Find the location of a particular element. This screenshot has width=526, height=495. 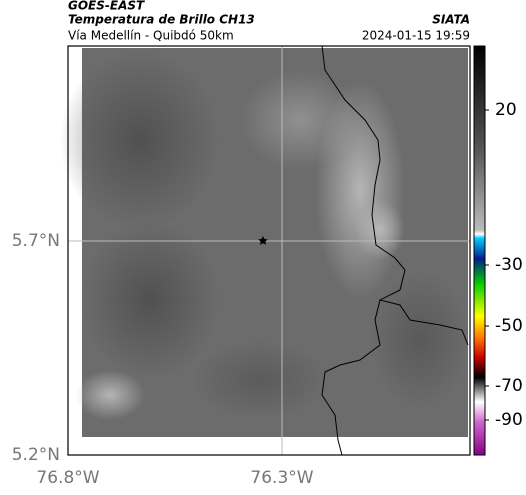

colorbar is located at coordinates (479, 250).